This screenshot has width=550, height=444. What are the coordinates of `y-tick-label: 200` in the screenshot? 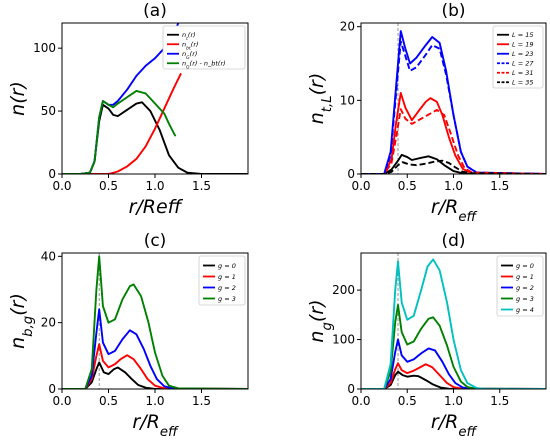 It's located at (343, 290).